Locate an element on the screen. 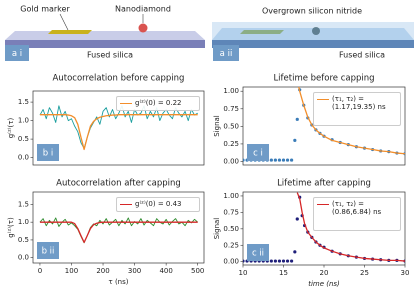 This screenshot has width=416, height=301. annotation: Gold marker is located at coordinates (45, 9).